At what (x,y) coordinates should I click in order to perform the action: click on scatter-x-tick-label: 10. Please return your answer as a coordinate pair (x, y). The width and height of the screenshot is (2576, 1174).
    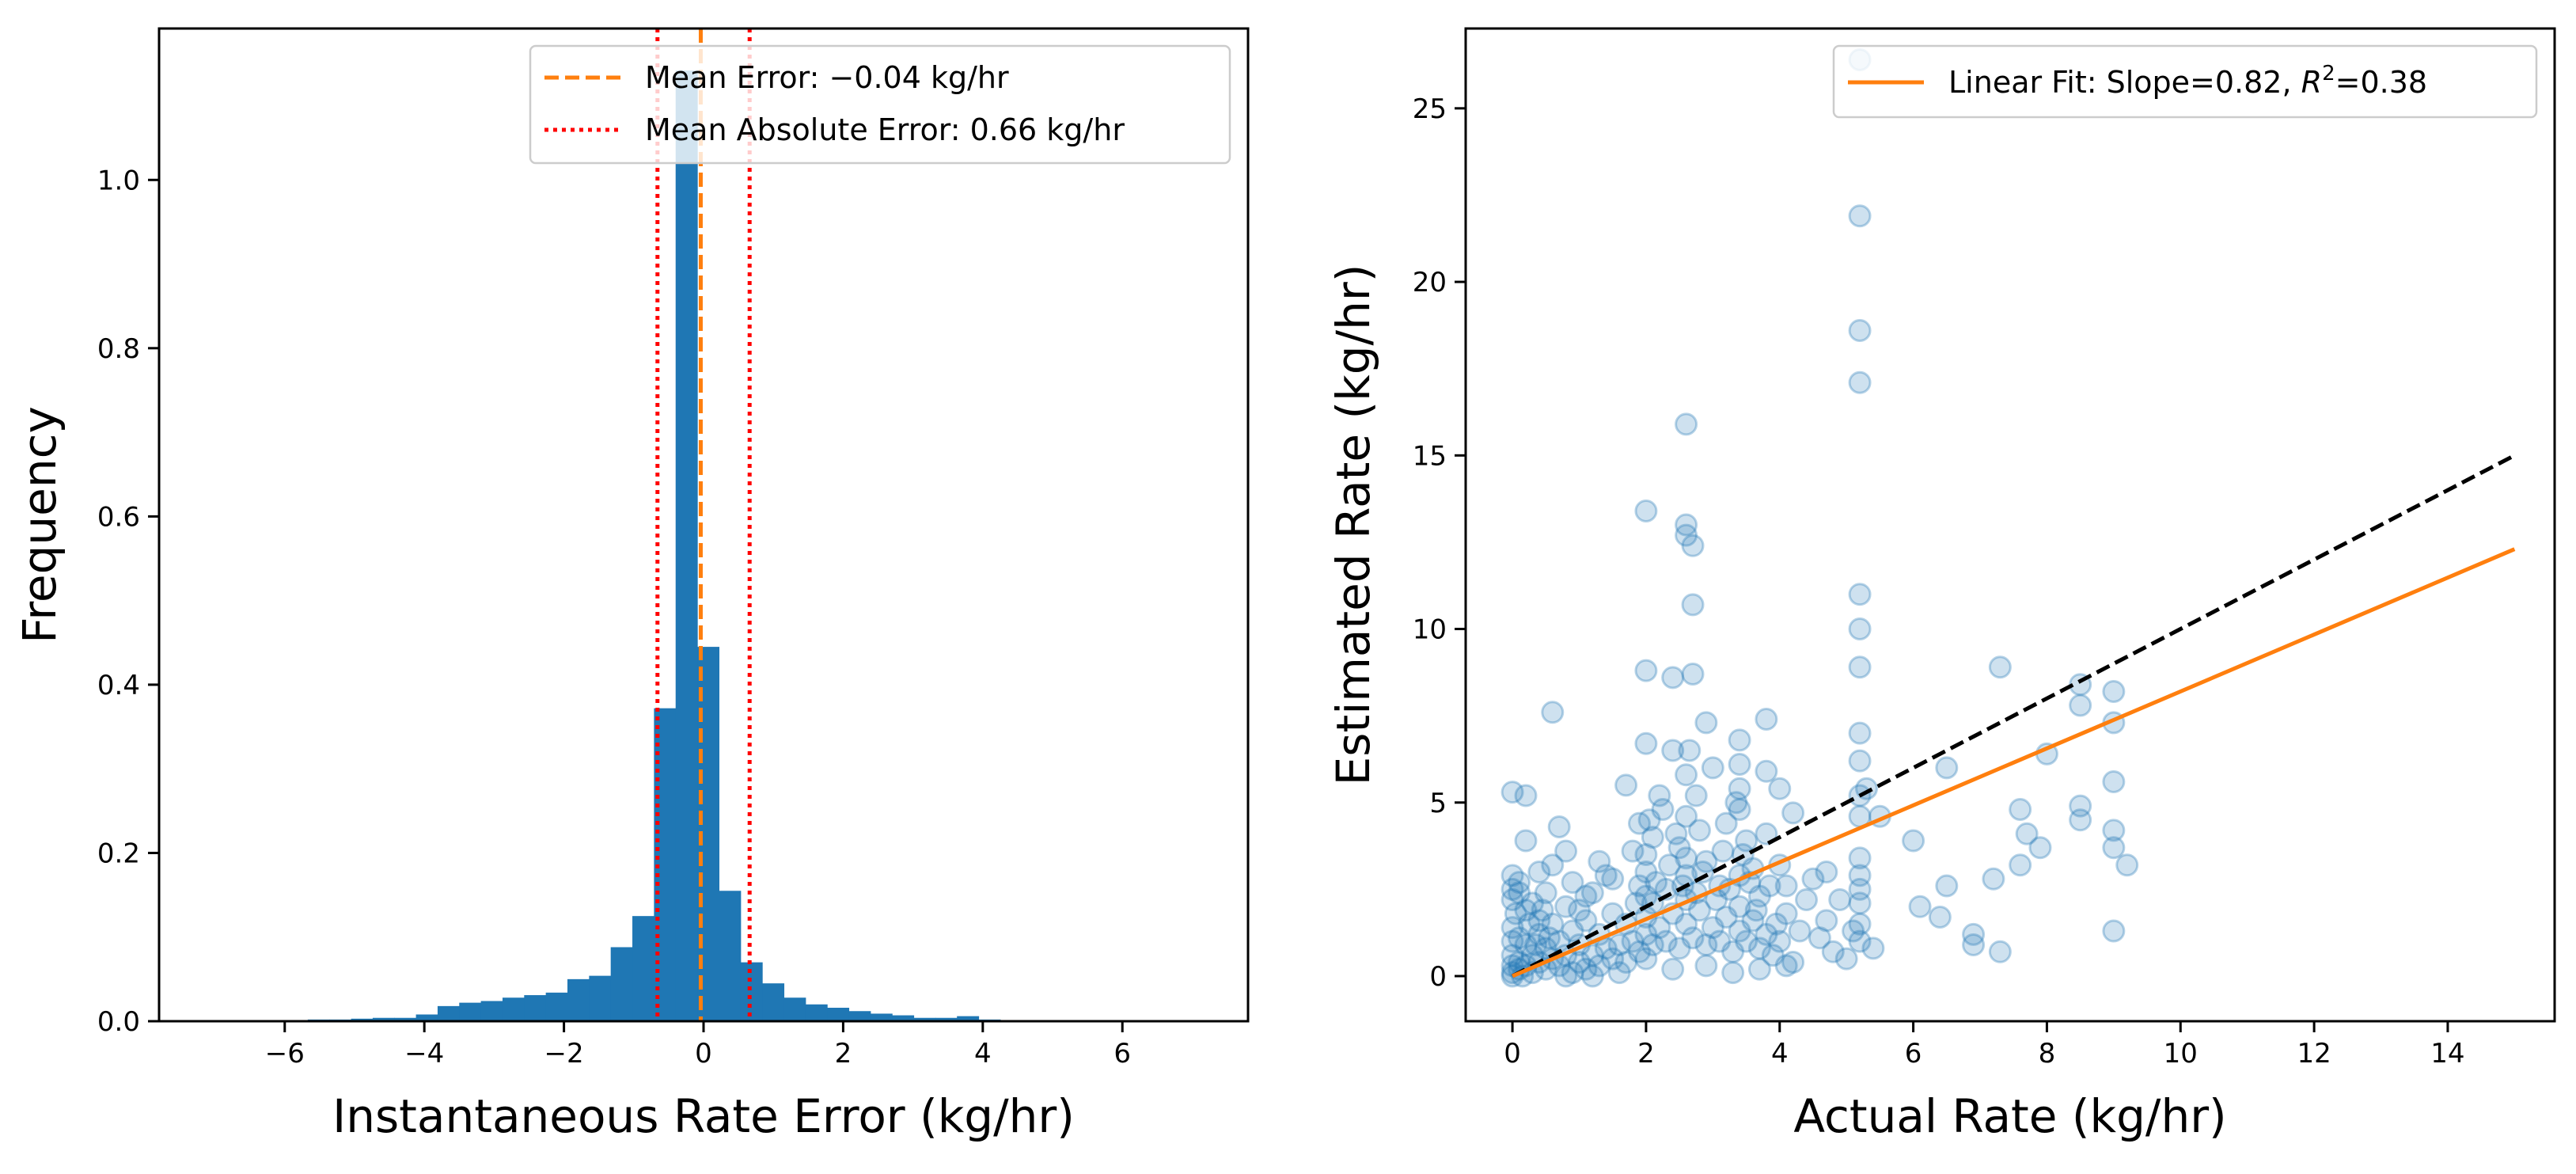
    Looking at the image, I should click on (2181, 1054).